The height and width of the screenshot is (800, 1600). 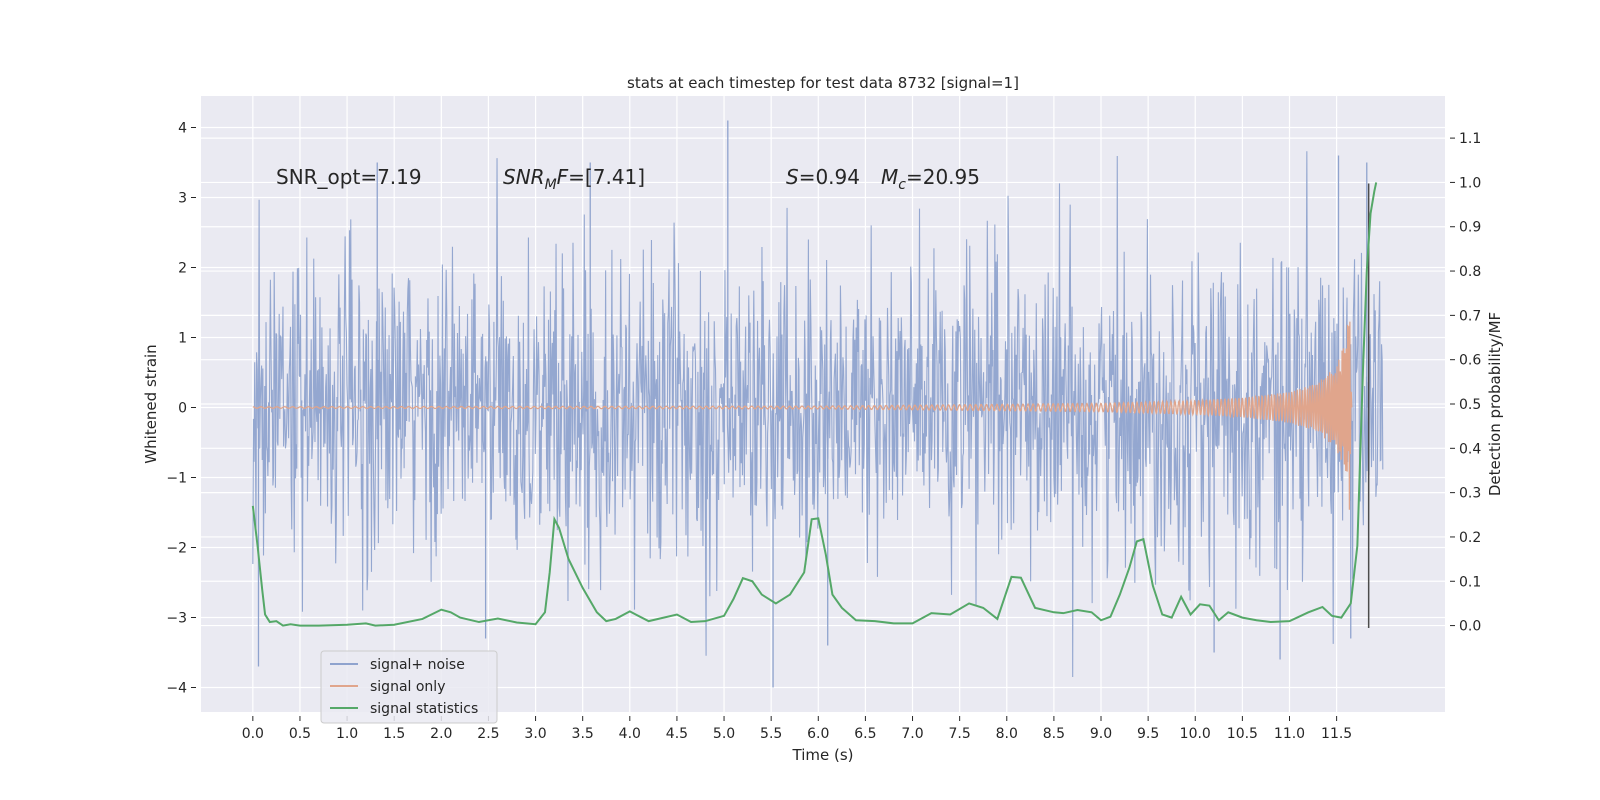 I want to click on x-tick-label: 7.5, so click(x=960, y=734).